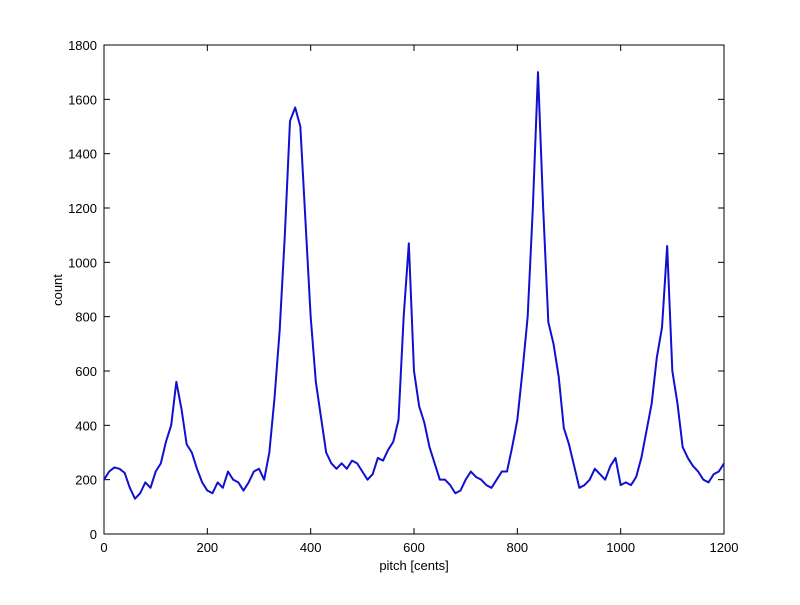 The width and height of the screenshot is (800, 605). Describe the element at coordinates (103, 547) in the screenshot. I see `x-tick-label: 0` at that location.